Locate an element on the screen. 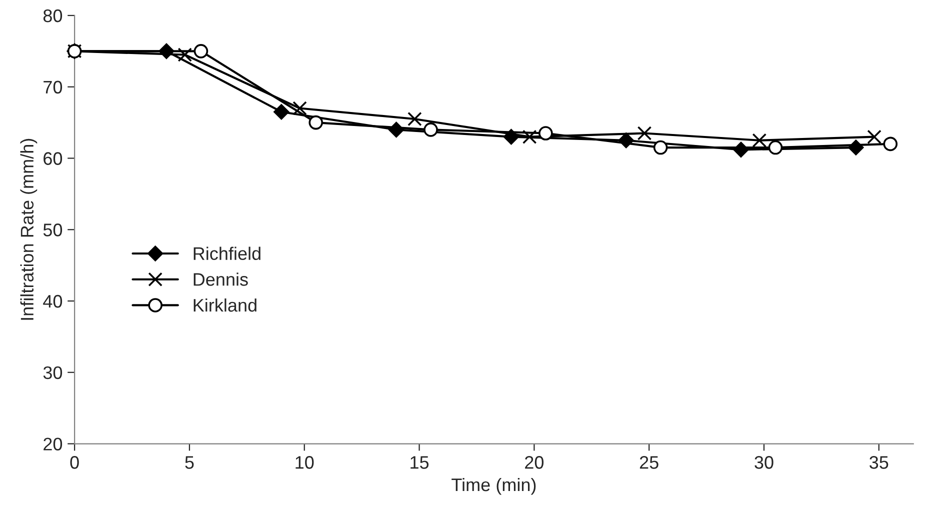 The height and width of the screenshot is (516, 932). y-tick-label: 20 is located at coordinates (53, 444).